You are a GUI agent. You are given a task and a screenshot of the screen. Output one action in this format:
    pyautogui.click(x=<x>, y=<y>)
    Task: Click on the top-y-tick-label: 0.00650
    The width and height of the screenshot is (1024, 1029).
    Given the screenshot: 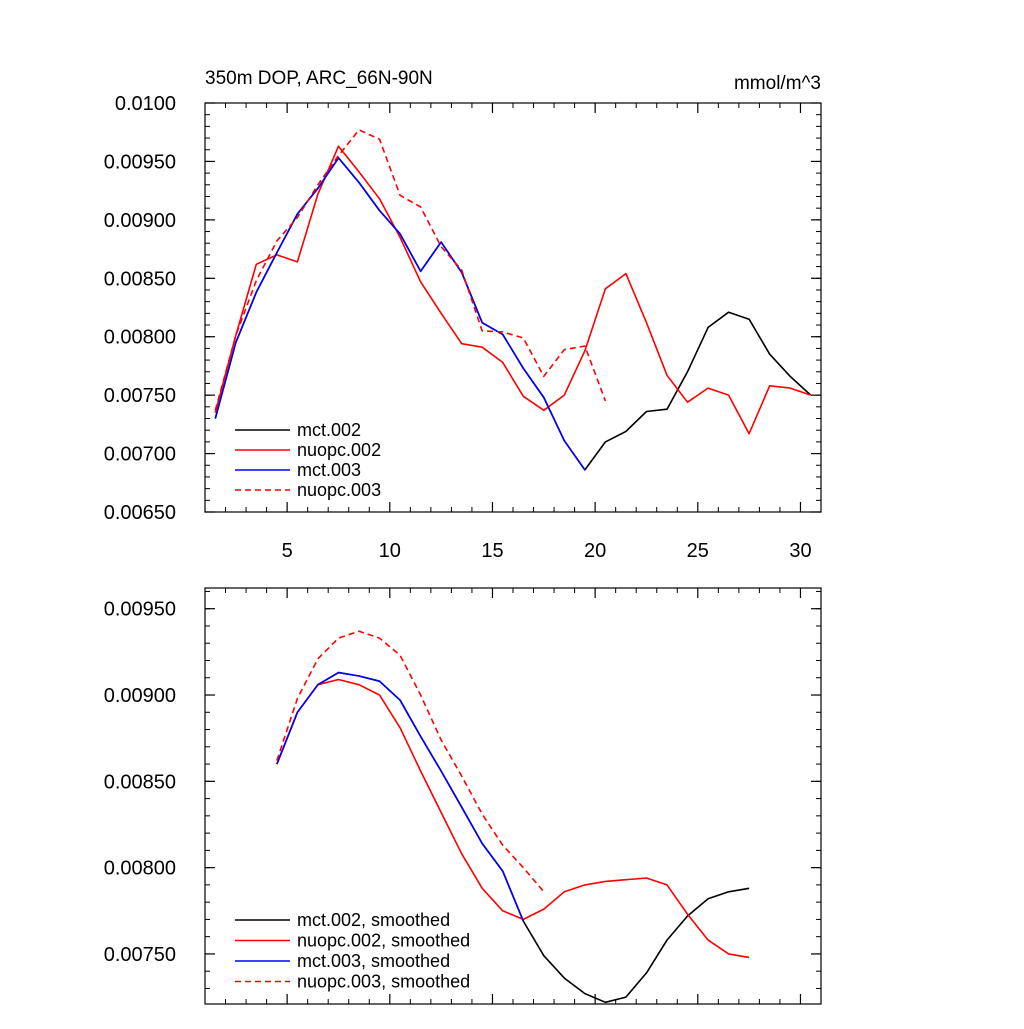 What is the action you would take?
    pyautogui.click(x=140, y=513)
    